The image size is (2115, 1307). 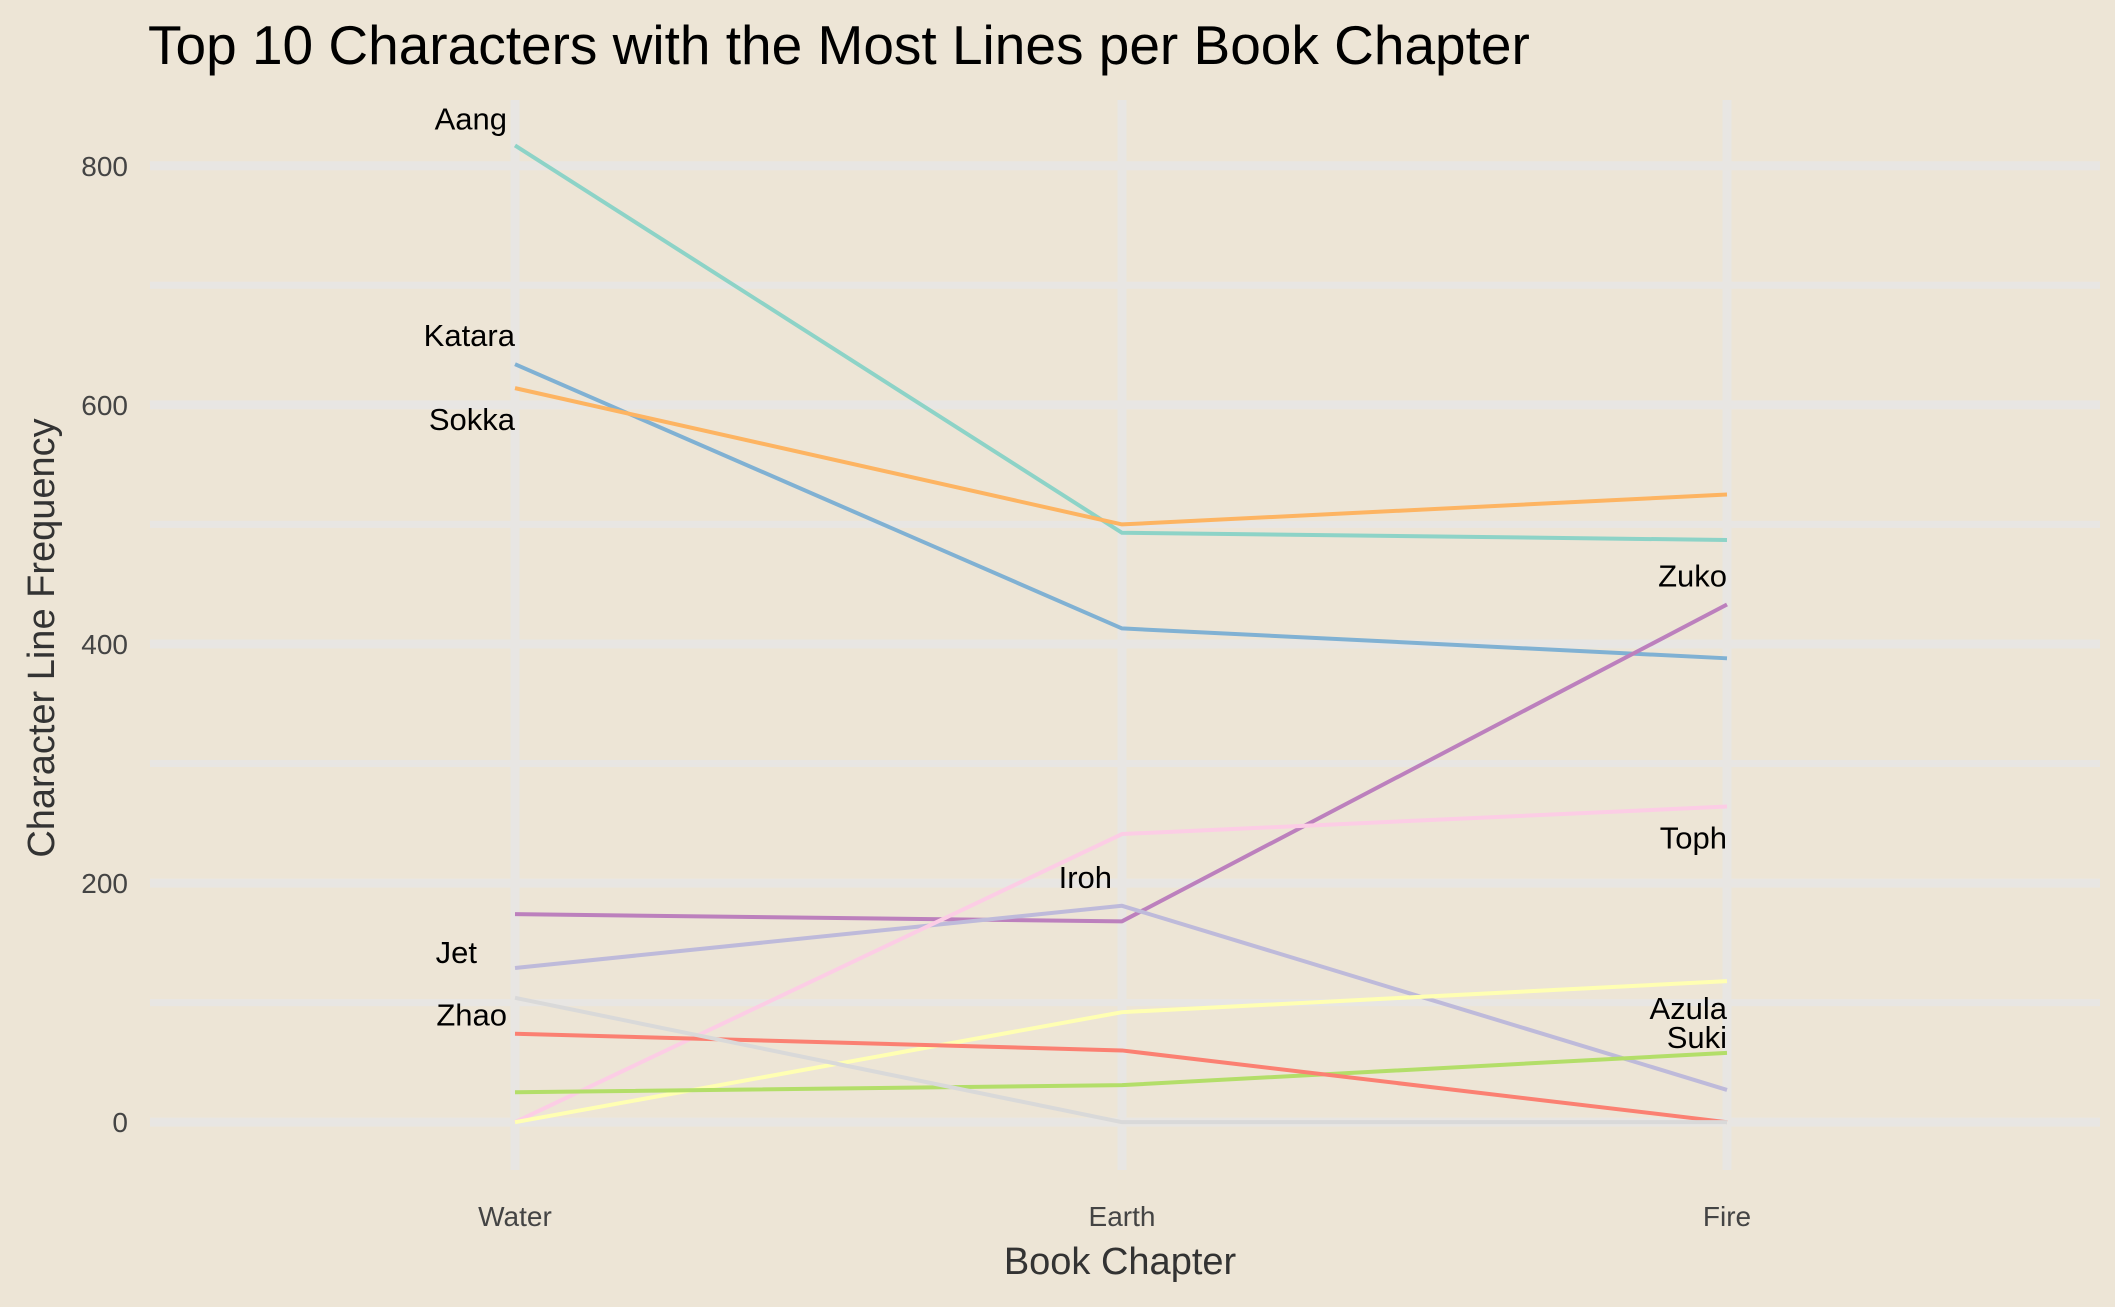 What do you see at coordinates (42, 637) in the screenshot?
I see `y-axis-title: Character Line Frequency` at bounding box center [42, 637].